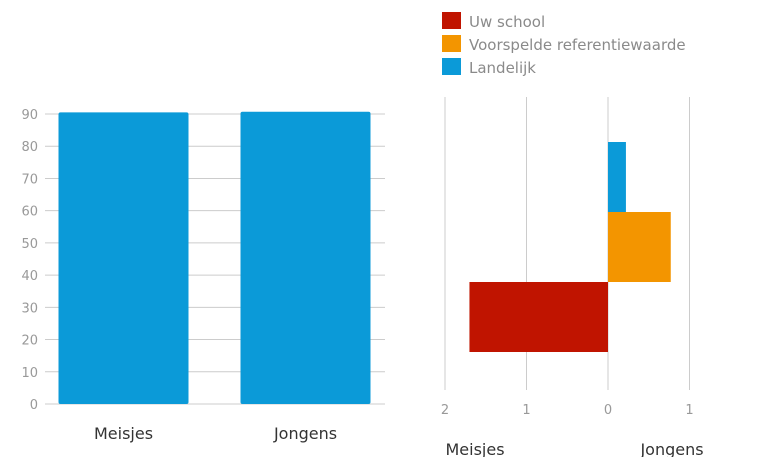 This screenshot has width=762, height=457. I want to click on group-label: Meisjes, so click(474, 448).